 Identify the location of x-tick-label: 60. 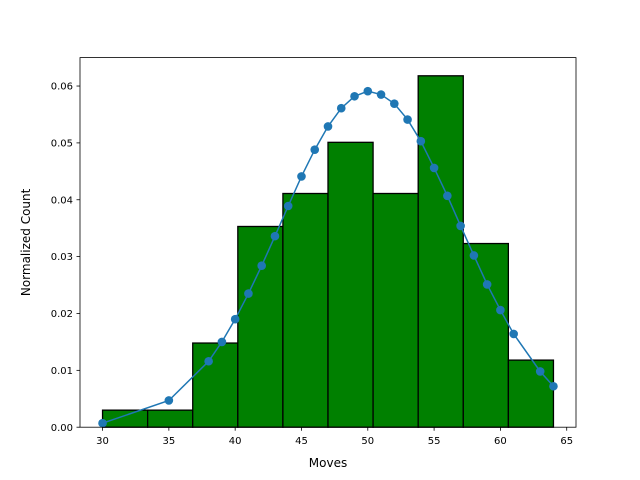
(500, 441).